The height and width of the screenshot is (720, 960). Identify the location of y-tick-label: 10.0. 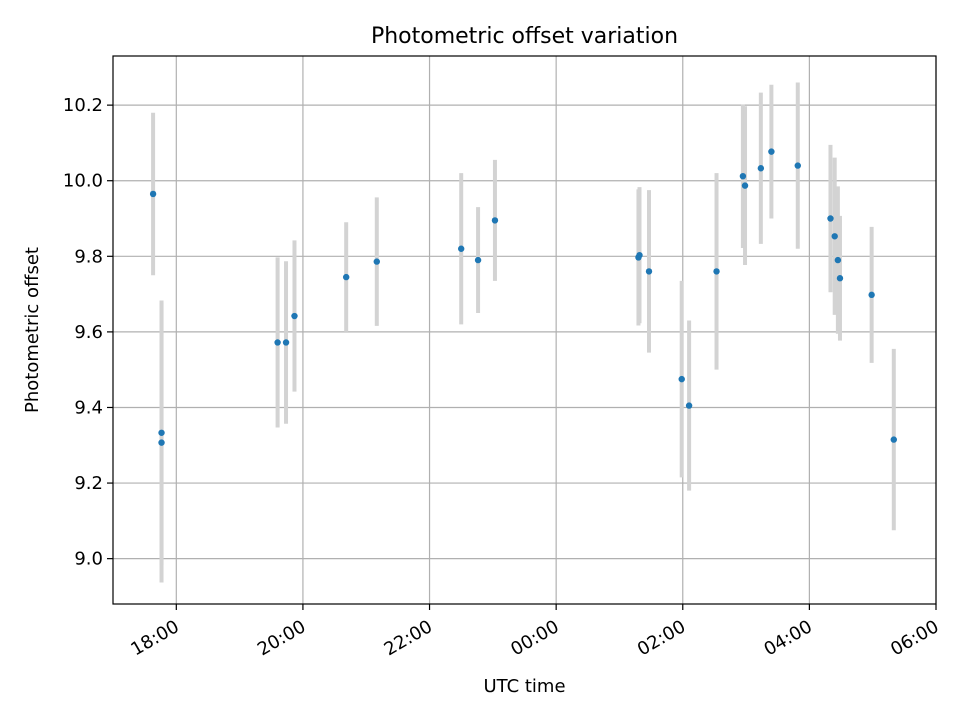
(83, 181).